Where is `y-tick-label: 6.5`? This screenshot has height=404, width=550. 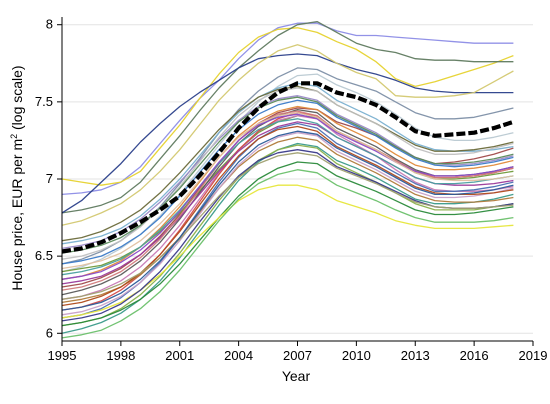 y-tick-label: 6.5 is located at coordinates (44, 255).